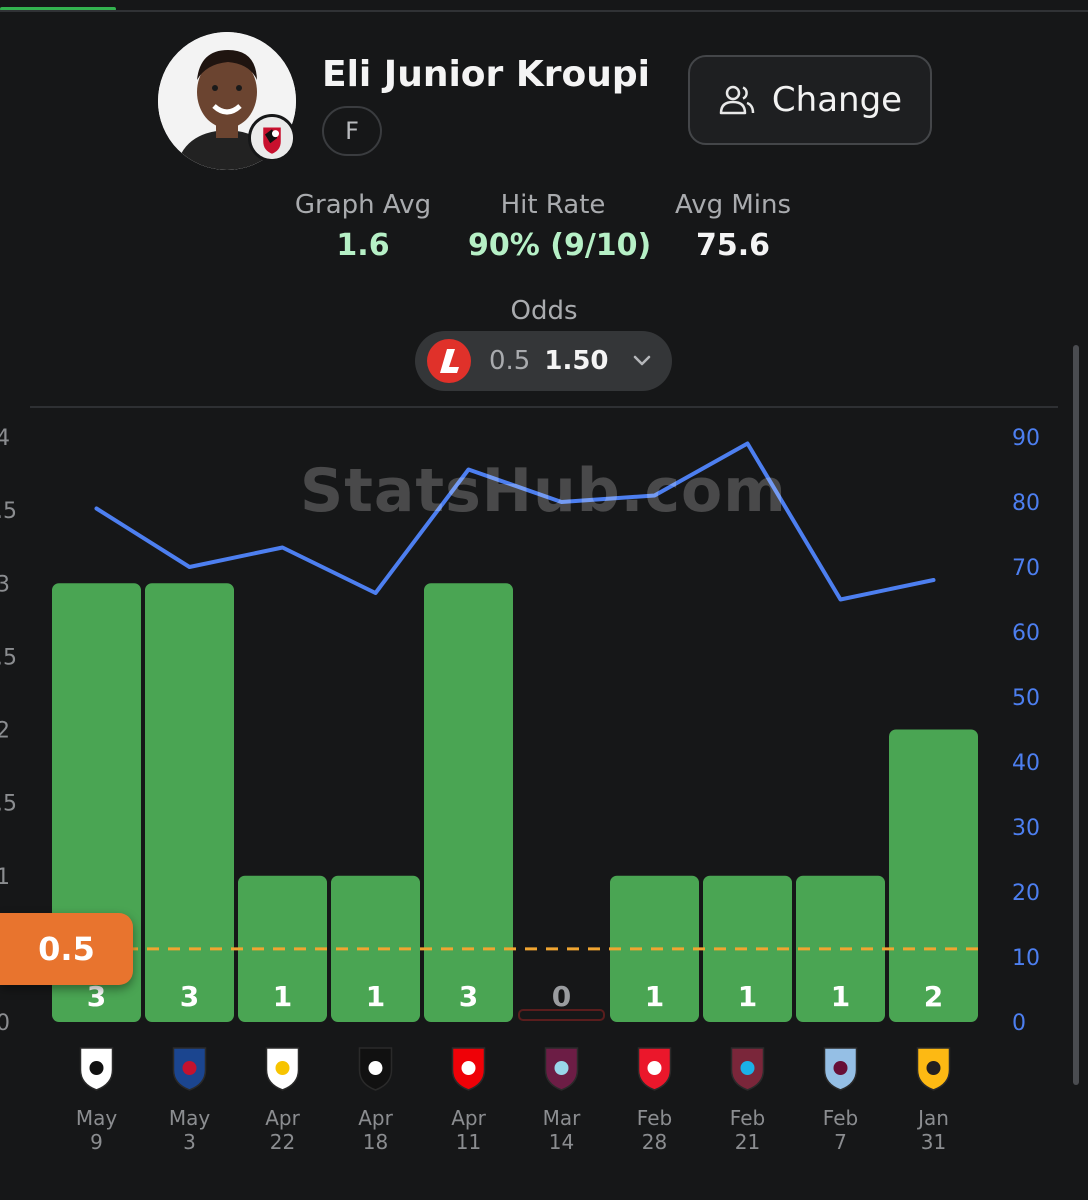 This screenshot has height=1200, width=1088. What do you see at coordinates (515, 1069) in the screenshot?
I see `opponent-icons` at bounding box center [515, 1069].